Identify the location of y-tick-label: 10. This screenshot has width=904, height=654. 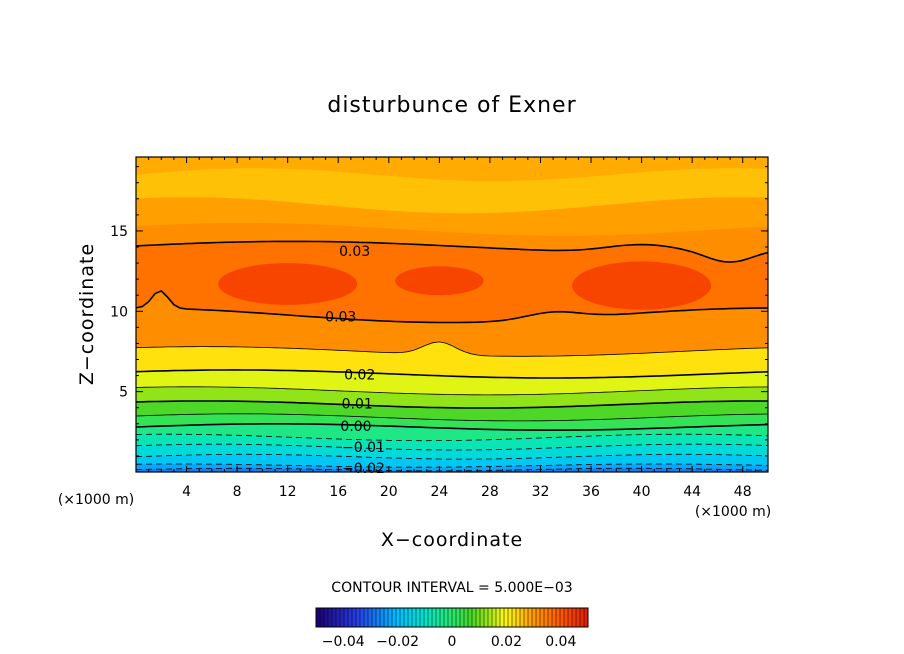
(119, 312).